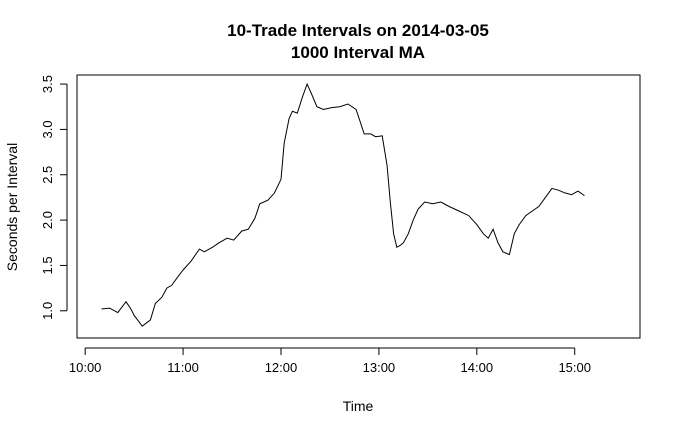 This screenshot has height=435, width=681. Describe the element at coordinates (477, 367) in the screenshot. I see `x-tick-label: 14:00` at that location.